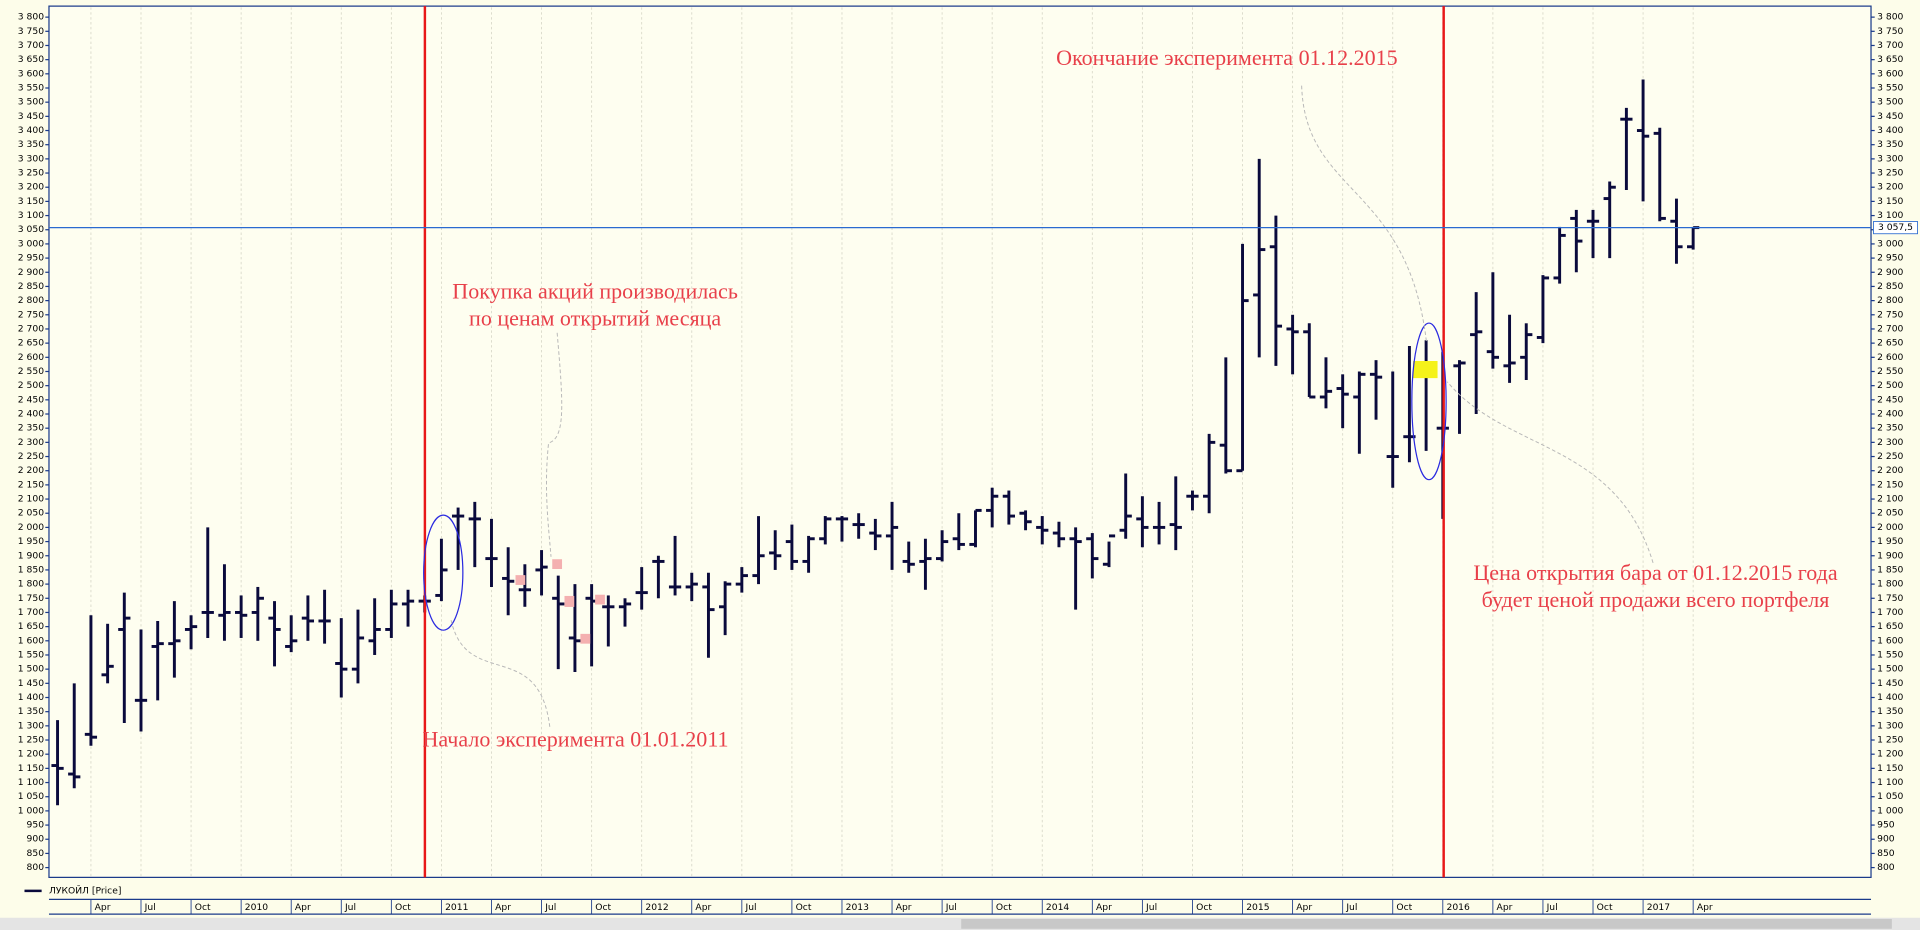 This screenshot has width=1920, height=930. What do you see at coordinates (31, 740) in the screenshot?
I see `y-tick-label: 1 250` at bounding box center [31, 740].